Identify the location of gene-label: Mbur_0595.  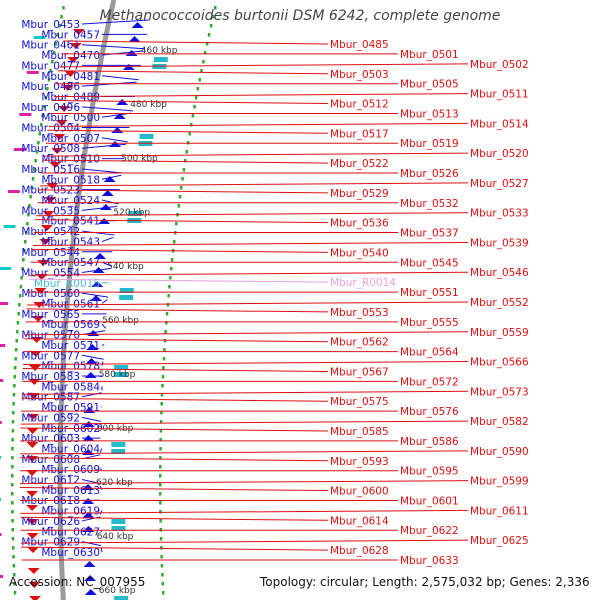
(429, 472).